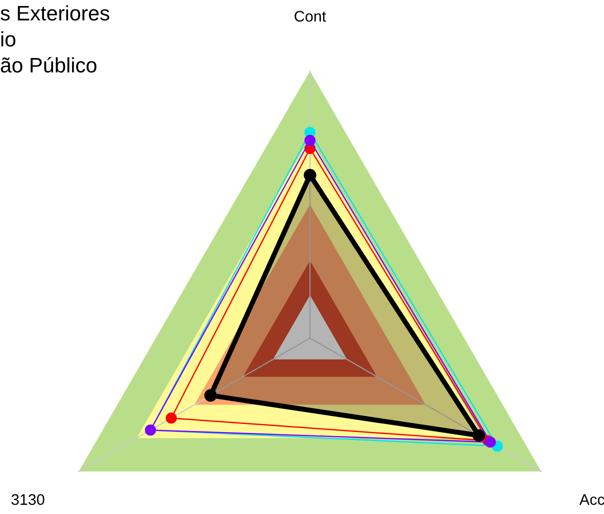 The image size is (604, 514). I want to click on spoke-label: Acc, so click(591, 499).